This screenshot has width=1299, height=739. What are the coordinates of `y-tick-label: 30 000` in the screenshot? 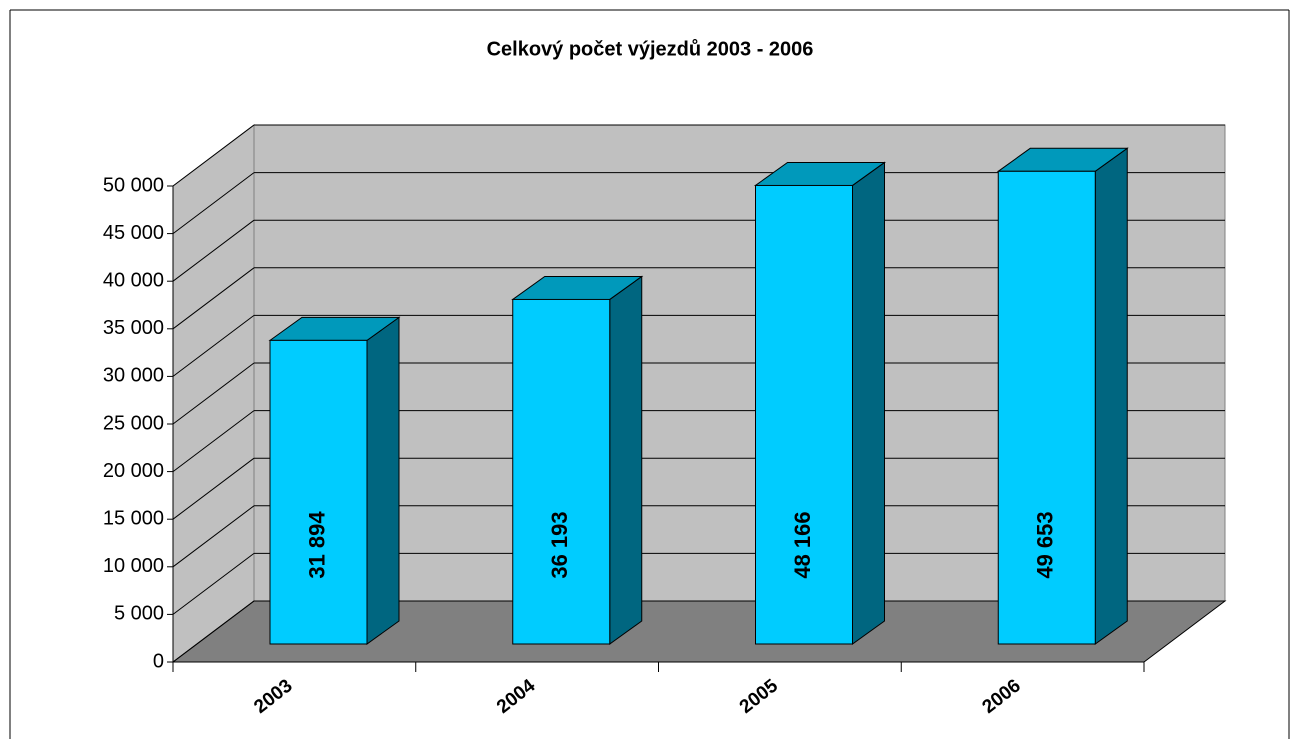 It's located at (133, 376).